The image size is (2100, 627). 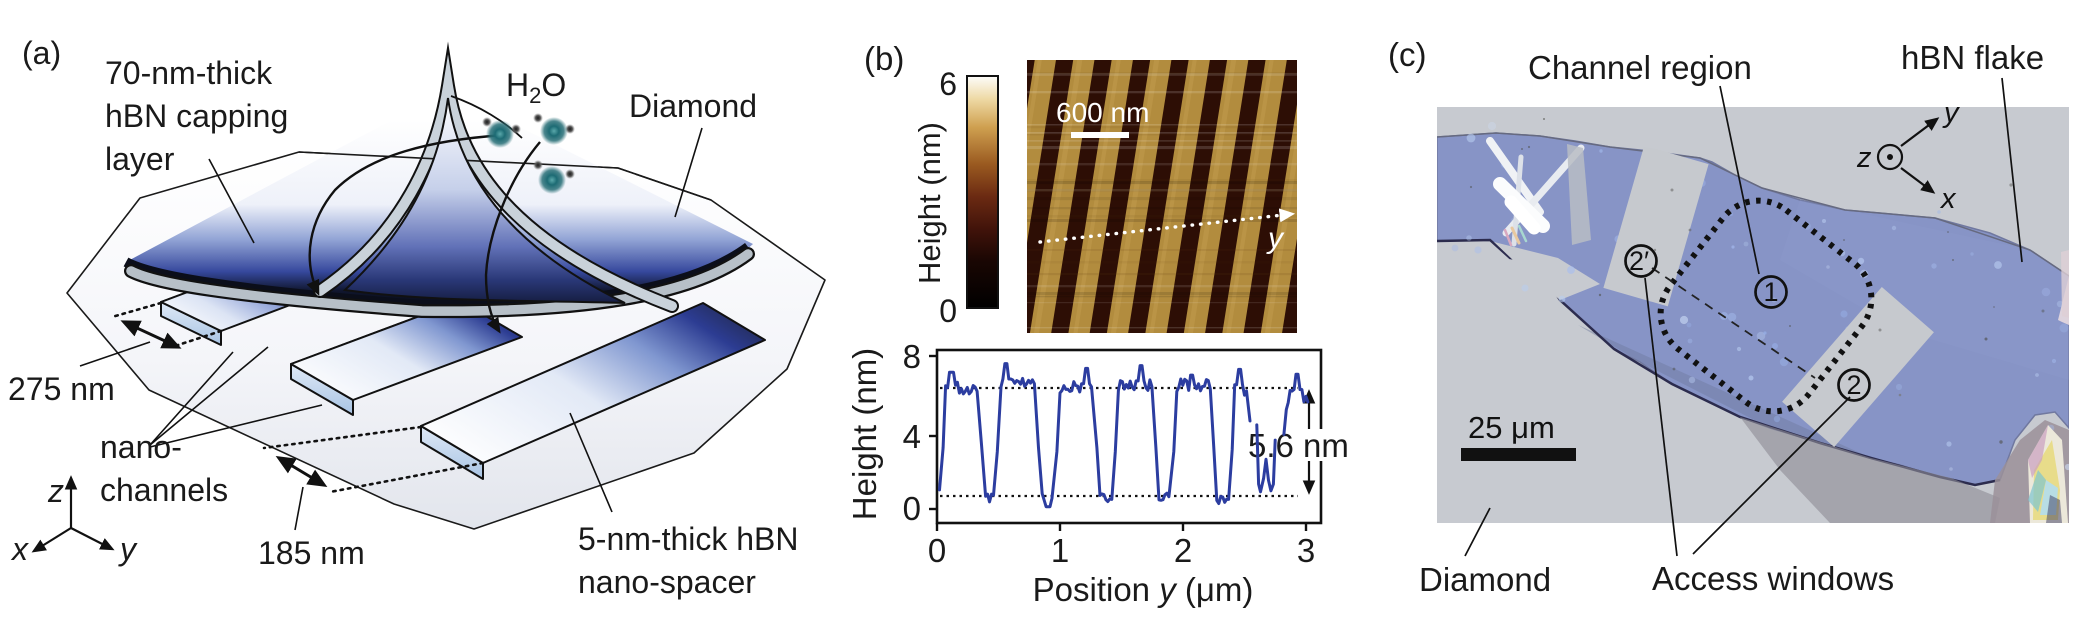 I want to click on svg-text: 6, so click(x=948, y=84).